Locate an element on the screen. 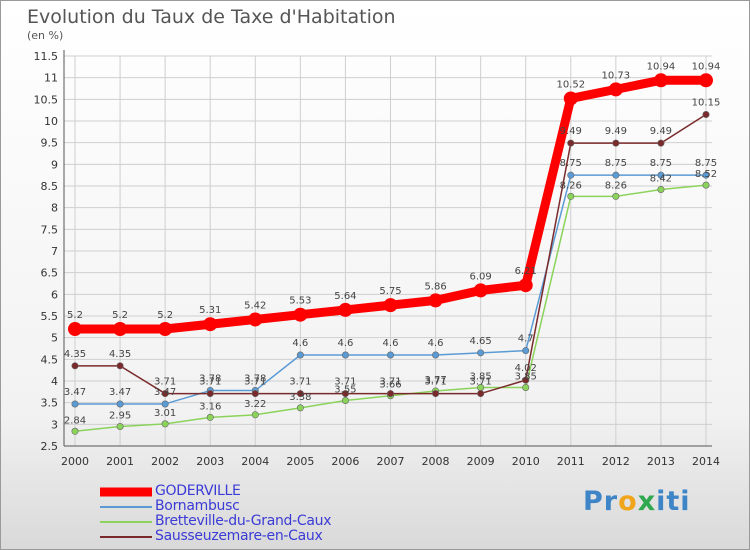 This screenshot has height=550, width=750. x-tick-label: 2004 is located at coordinates (255, 461).